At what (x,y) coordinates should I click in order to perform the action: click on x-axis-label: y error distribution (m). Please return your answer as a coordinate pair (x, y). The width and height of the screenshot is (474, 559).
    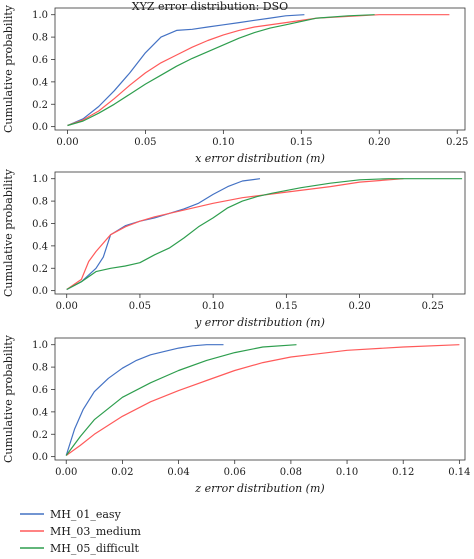
    Looking at the image, I should click on (259, 322).